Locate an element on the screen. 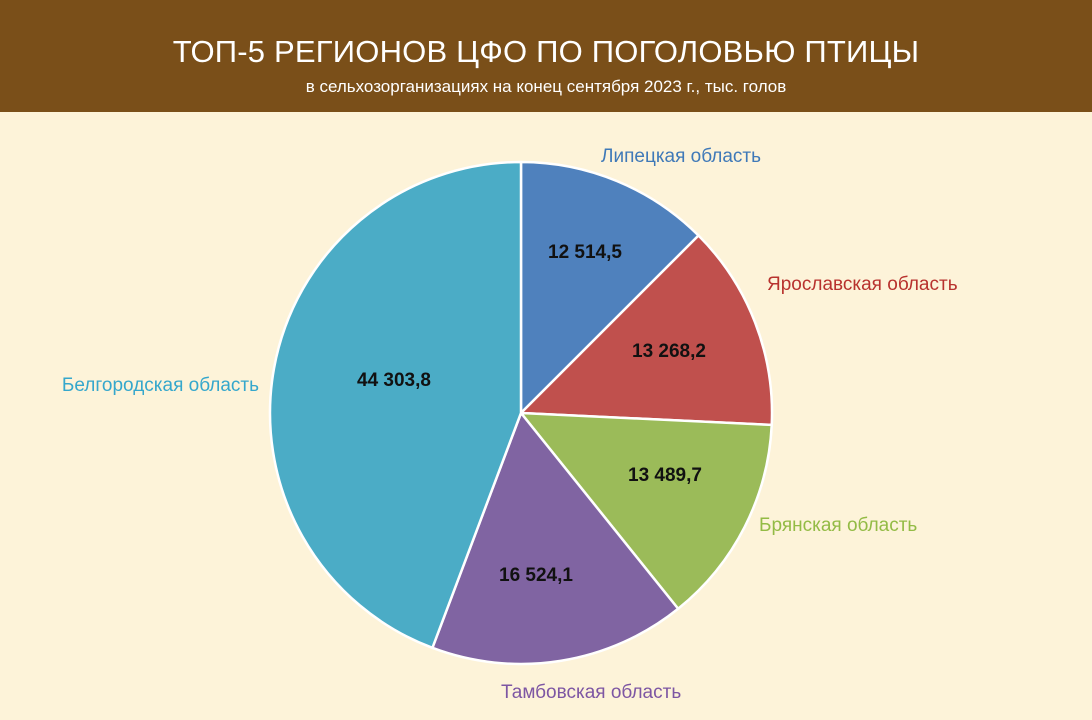  value-label-yaroslavl: 13 268,2 is located at coordinates (669, 351).